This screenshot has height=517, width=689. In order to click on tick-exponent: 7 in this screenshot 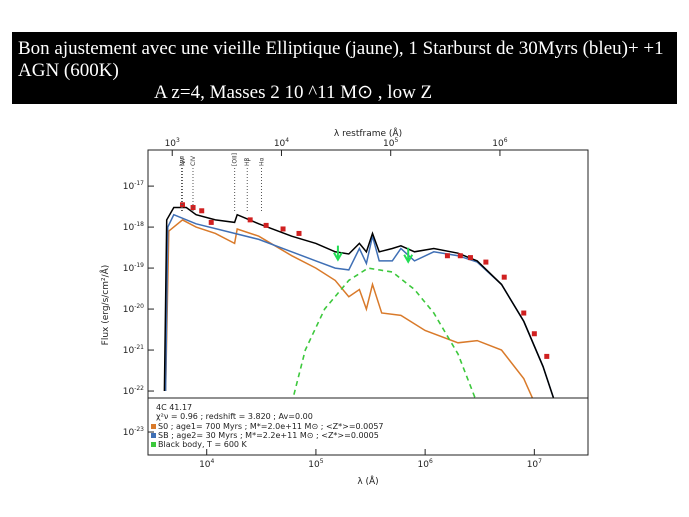, I will do `click(540, 461)`.